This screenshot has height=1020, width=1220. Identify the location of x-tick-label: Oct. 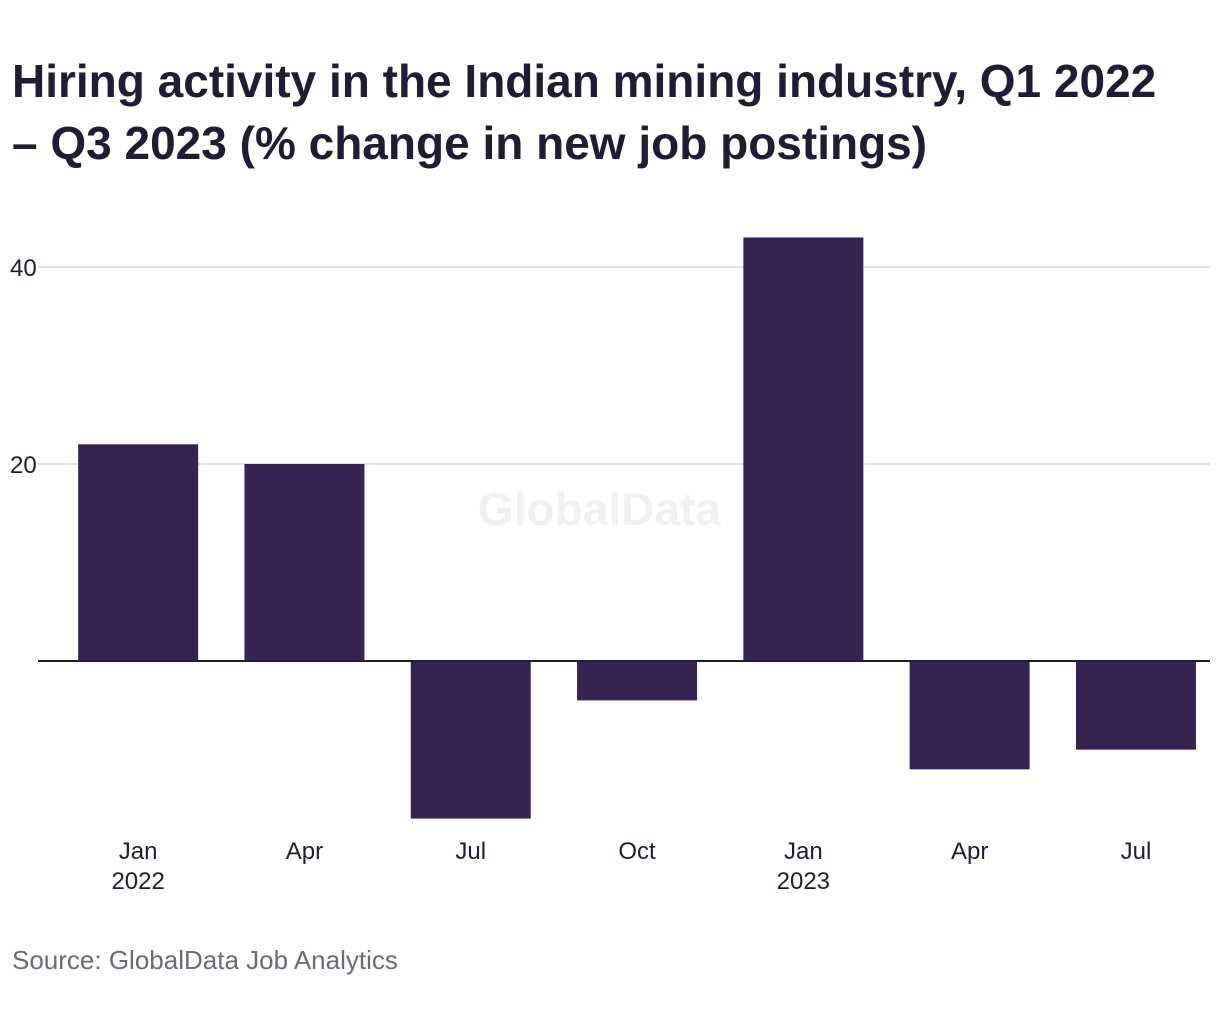
(637, 851).